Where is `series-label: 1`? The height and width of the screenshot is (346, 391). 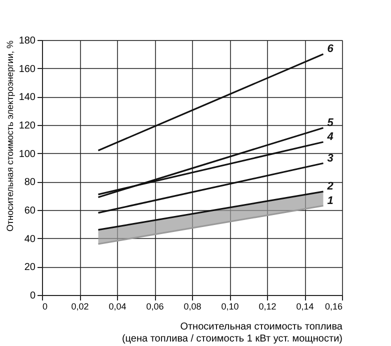 series-label: 1 is located at coordinates (330, 200).